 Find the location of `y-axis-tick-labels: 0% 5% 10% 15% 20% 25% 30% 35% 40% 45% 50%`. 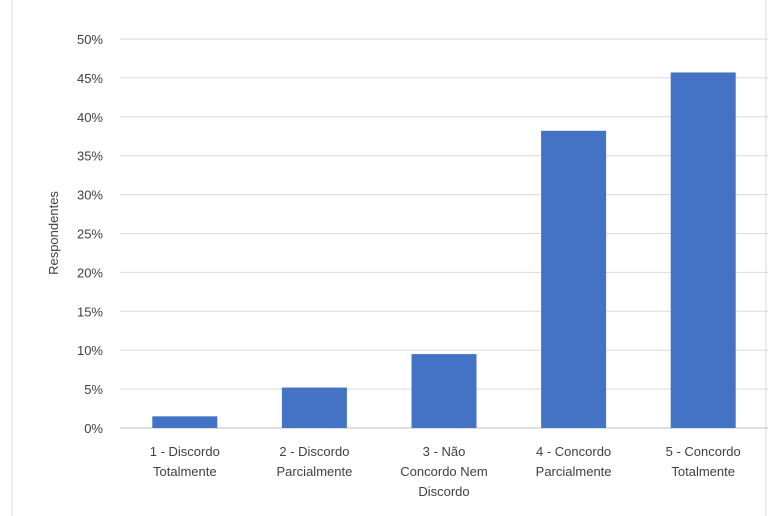

y-axis-tick-labels: 0% 5% 10% 15% 20% 25% 30% 35% 40% 45% 50% is located at coordinates (90, 234).